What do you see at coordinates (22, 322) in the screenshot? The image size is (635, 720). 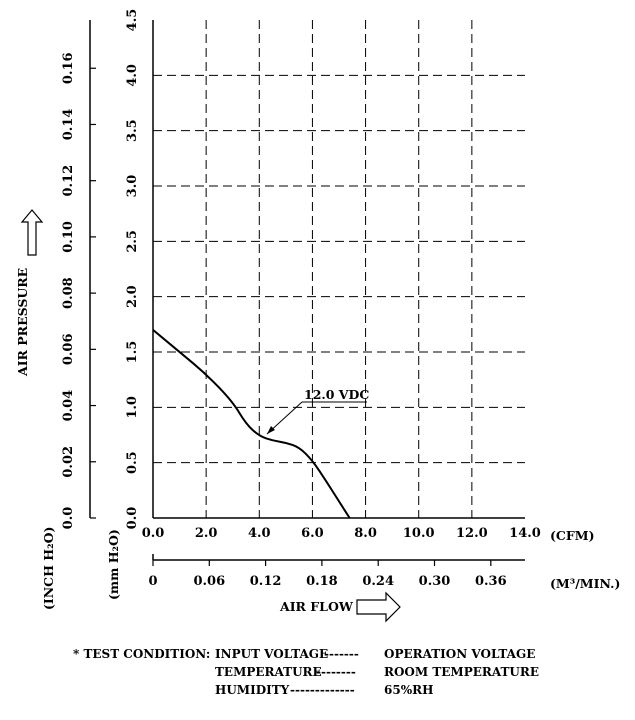 I see `y-axis-title: AIR PRESSURE` at bounding box center [22, 322].